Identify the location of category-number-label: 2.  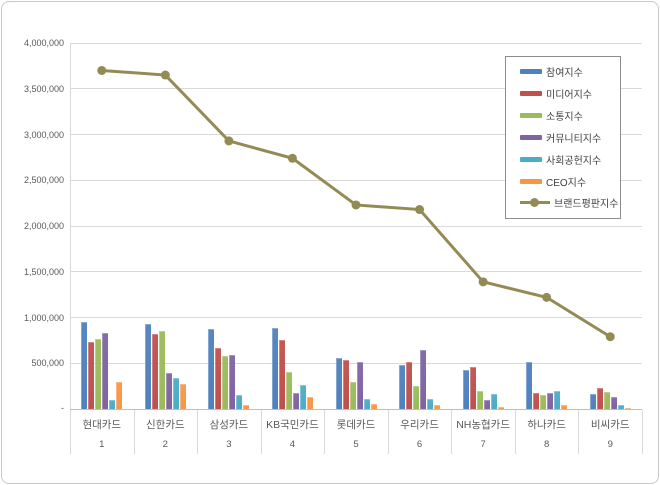
(165, 444).